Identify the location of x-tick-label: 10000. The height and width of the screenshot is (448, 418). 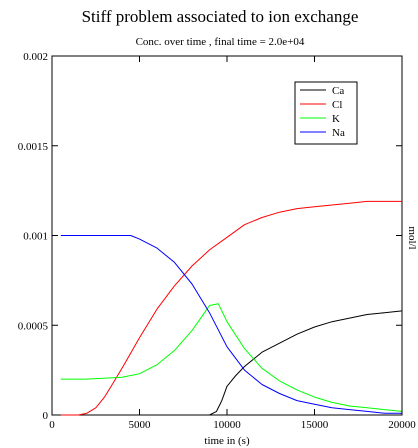
(227, 425).